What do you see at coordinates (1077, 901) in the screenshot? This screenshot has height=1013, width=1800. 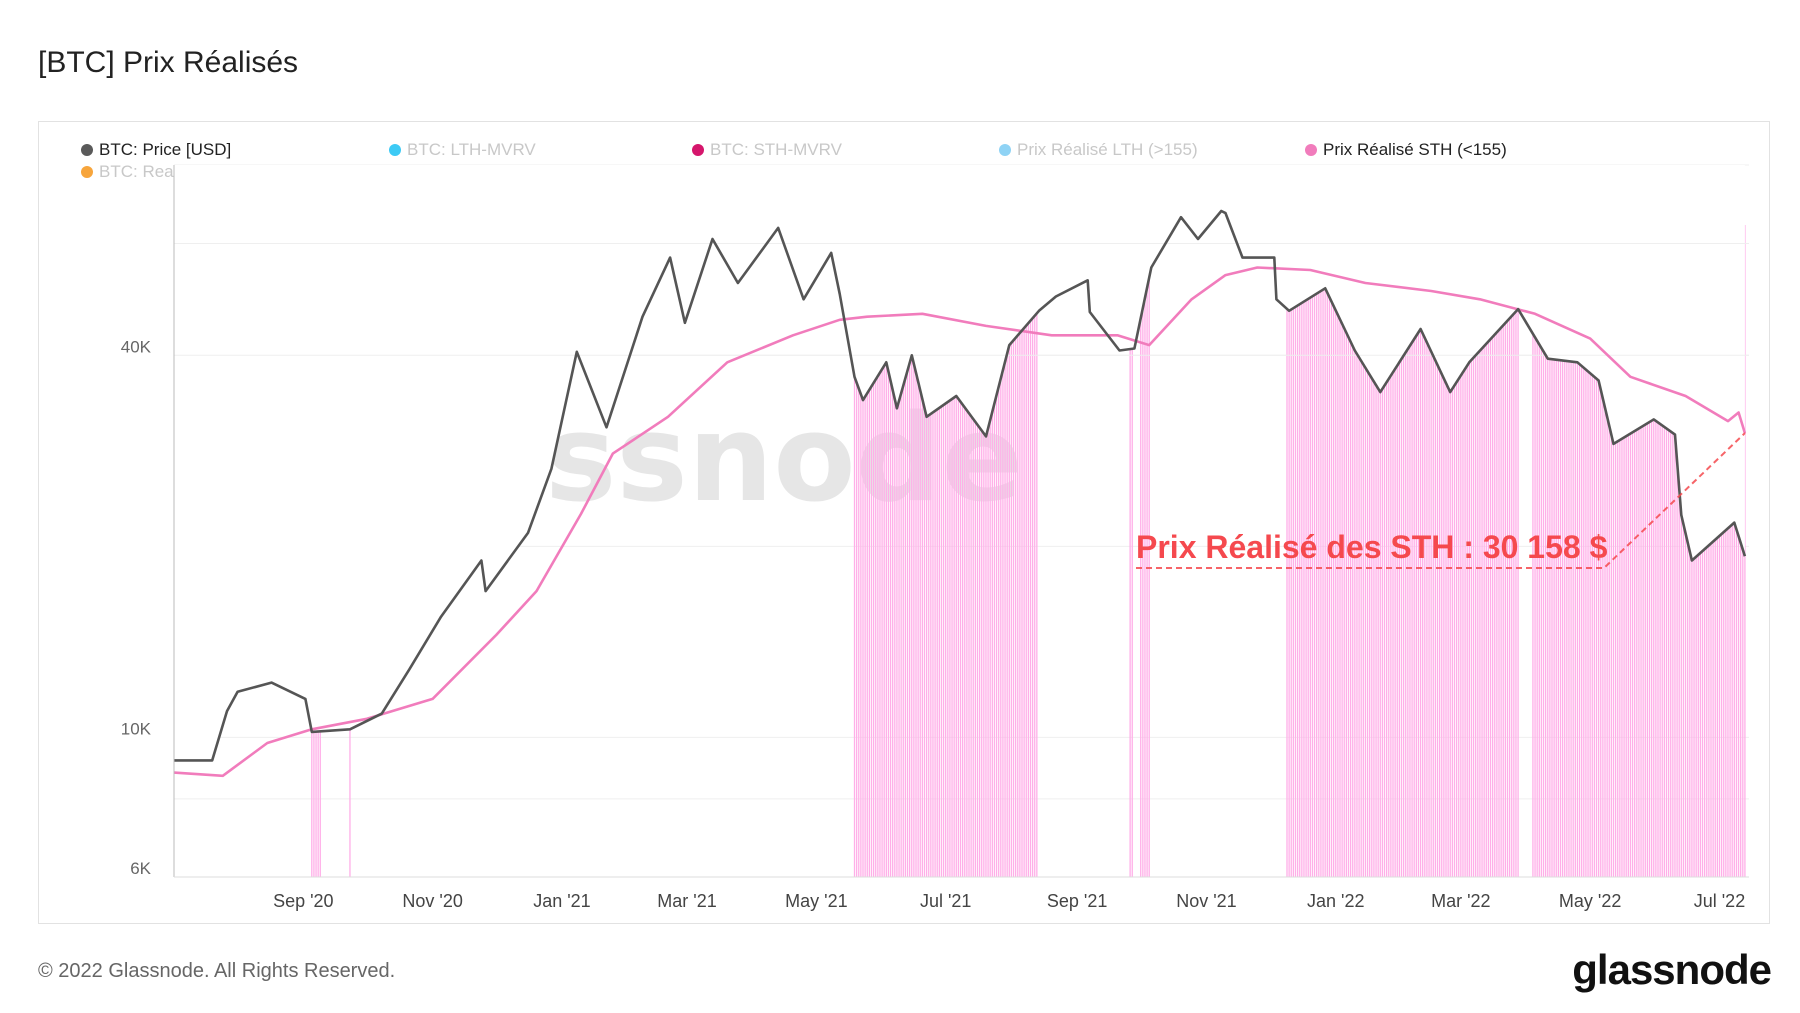 I see `x-tick-label: Sep '21` at bounding box center [1077, 901].